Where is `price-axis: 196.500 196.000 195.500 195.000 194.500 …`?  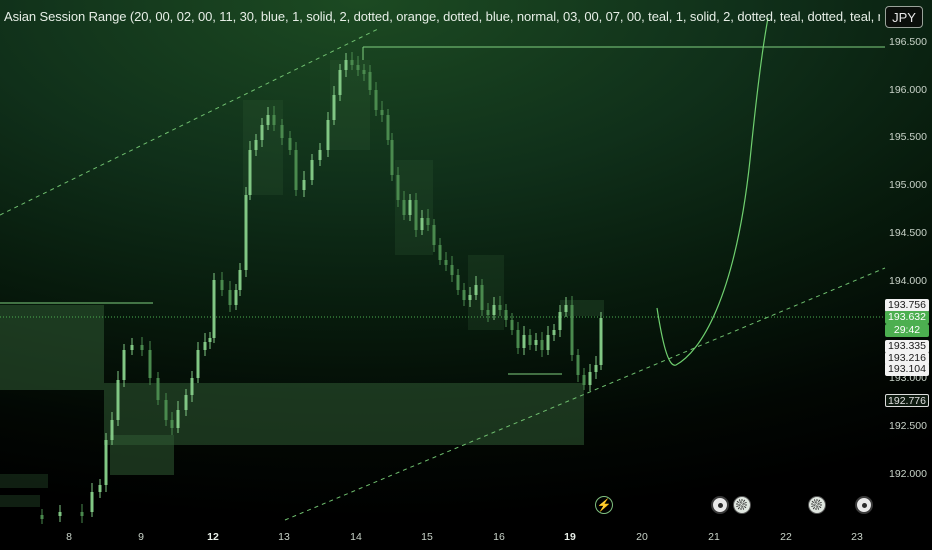 price-axis: 196.500 196.000 195.500 195.000 194.500 … is located at coordinates (908, 282).